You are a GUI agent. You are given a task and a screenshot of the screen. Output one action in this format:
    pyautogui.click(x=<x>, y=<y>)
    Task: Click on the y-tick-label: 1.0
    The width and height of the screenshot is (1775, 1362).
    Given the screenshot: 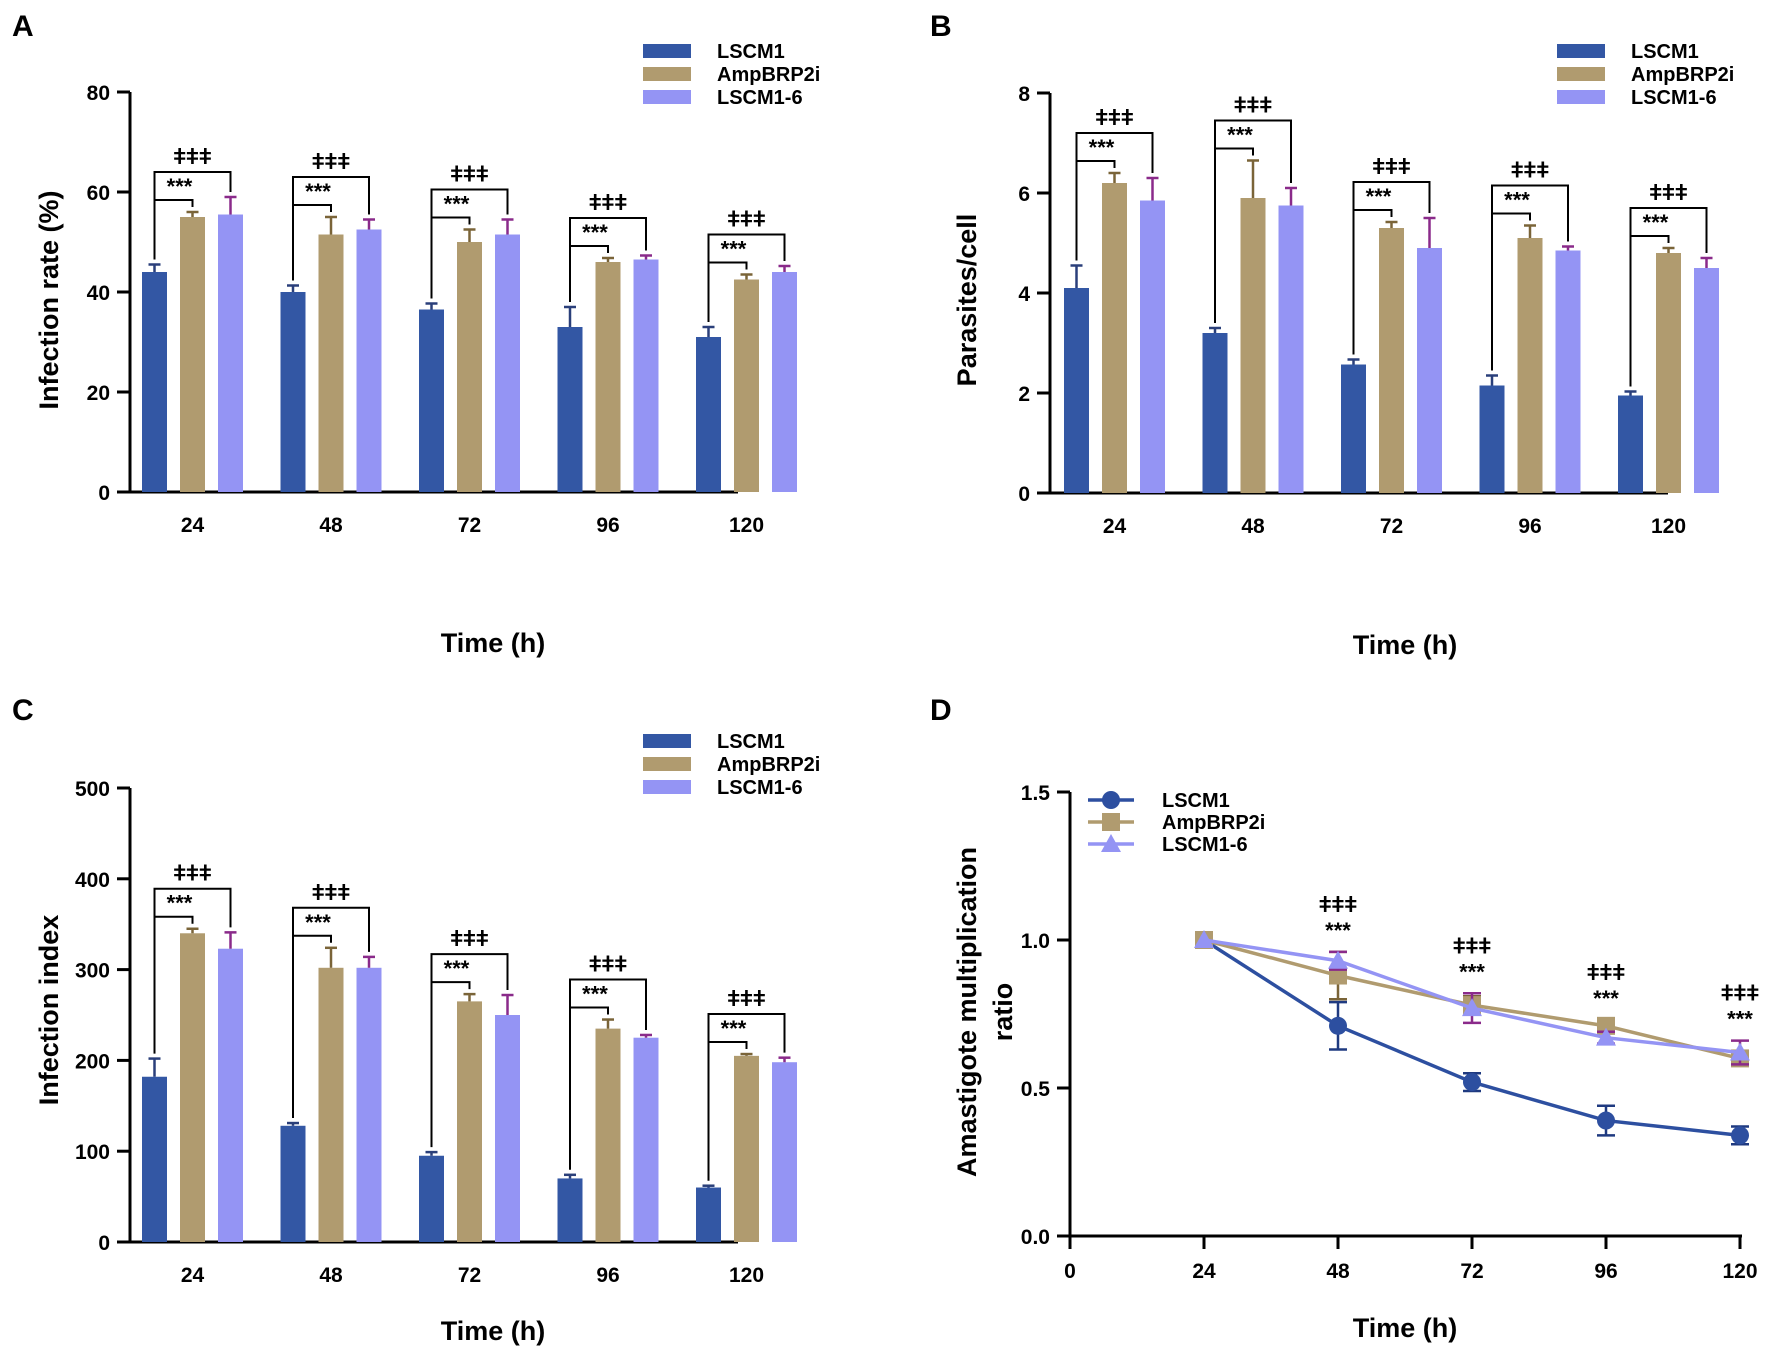 What is the action you would take?
    pyautogui.click(x=1035, y=941)
    